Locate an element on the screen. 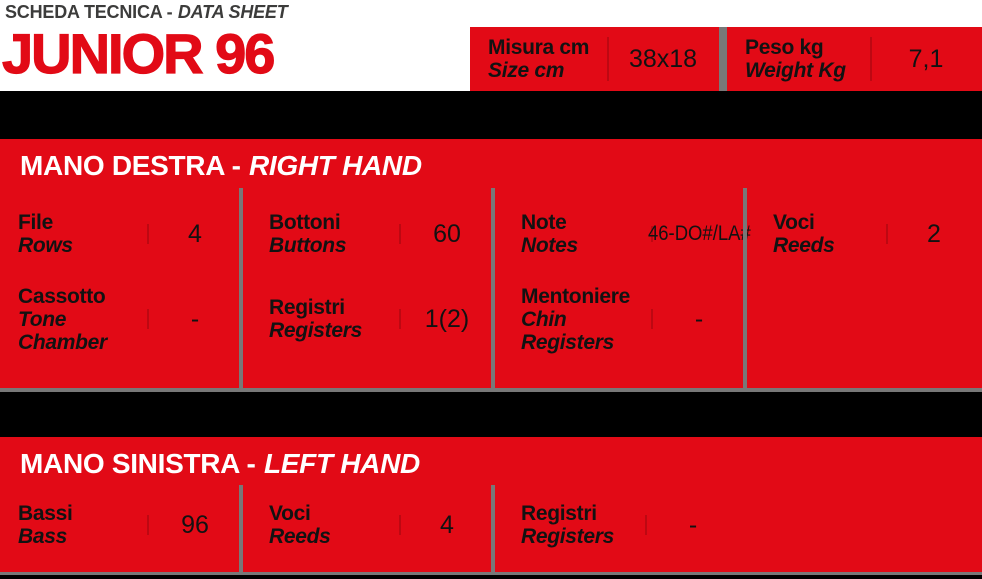 This screenshot has height=579, width=982. cell-label-it: Bottoni is located at coordinates (305, 222).